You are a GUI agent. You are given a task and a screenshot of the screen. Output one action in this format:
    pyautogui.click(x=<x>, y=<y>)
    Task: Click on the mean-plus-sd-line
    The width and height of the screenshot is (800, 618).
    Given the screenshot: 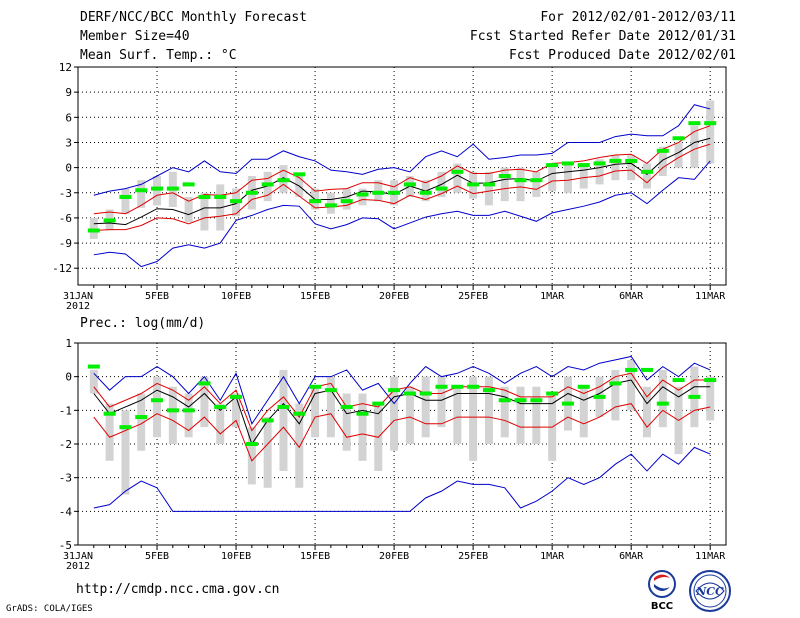 What is the action you would take?
    pyautogui.click(x=402, y=402)
    